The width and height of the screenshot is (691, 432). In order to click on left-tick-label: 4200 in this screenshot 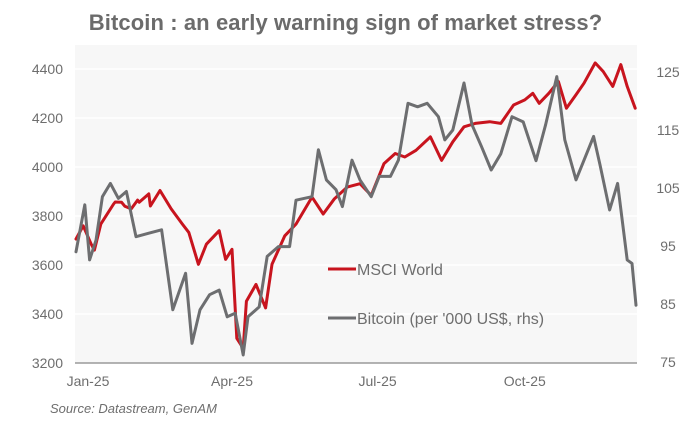, I will do `click(47, 118)`.